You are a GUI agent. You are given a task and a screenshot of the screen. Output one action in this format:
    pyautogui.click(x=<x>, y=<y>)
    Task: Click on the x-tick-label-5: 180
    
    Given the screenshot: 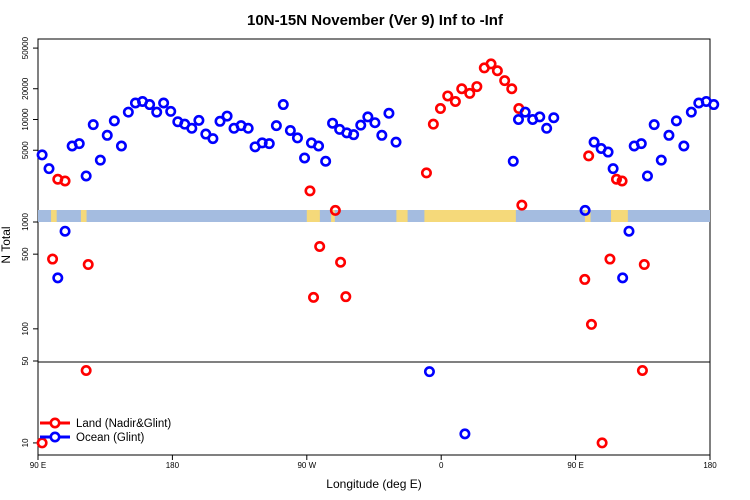 What is the action you would take?
    pyautogui.click(x=710, y=465)
    